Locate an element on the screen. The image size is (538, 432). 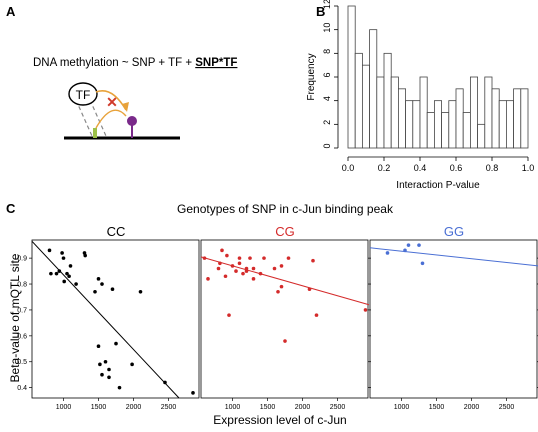
x-tick-label: 0.0 is located at coordinates (348, 168).